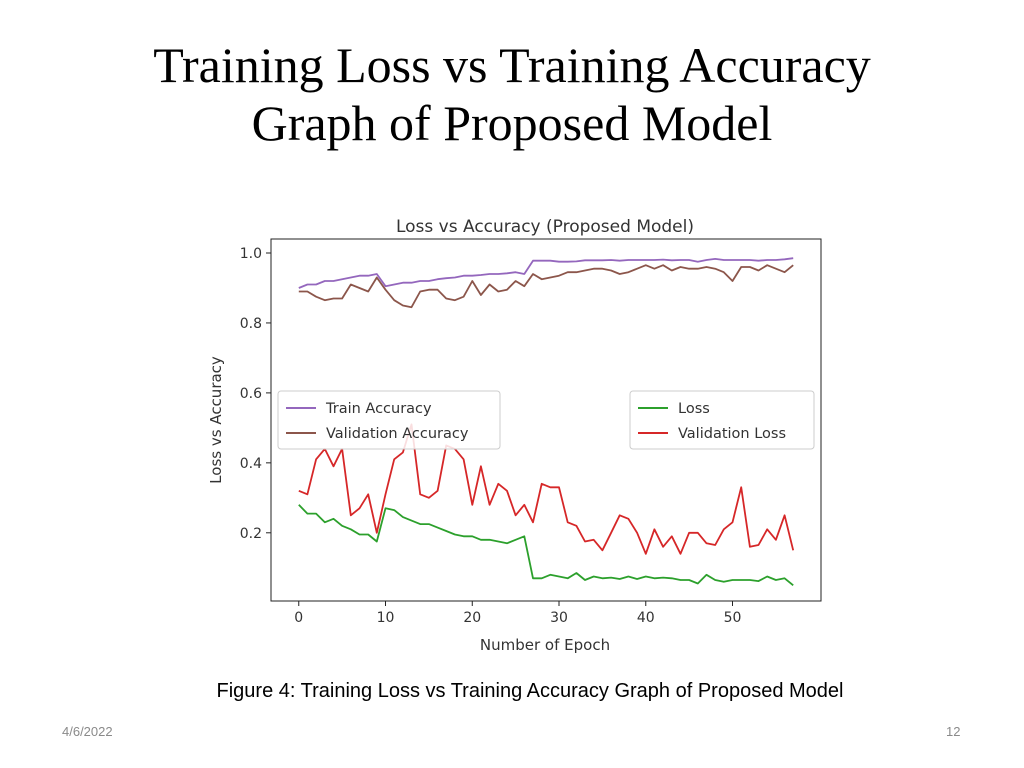 This screenshot has width=1024, height=768. Describe the element at coordinates (512, 123) in the screenshot. I see `slide-title-line-2: Graph of Proposed Model` at that location.